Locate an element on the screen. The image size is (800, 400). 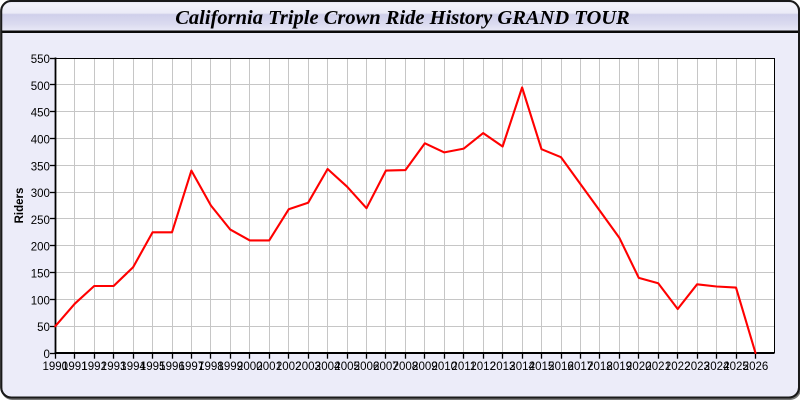
svg-text: 2015 is located at coordinates (542, 367).